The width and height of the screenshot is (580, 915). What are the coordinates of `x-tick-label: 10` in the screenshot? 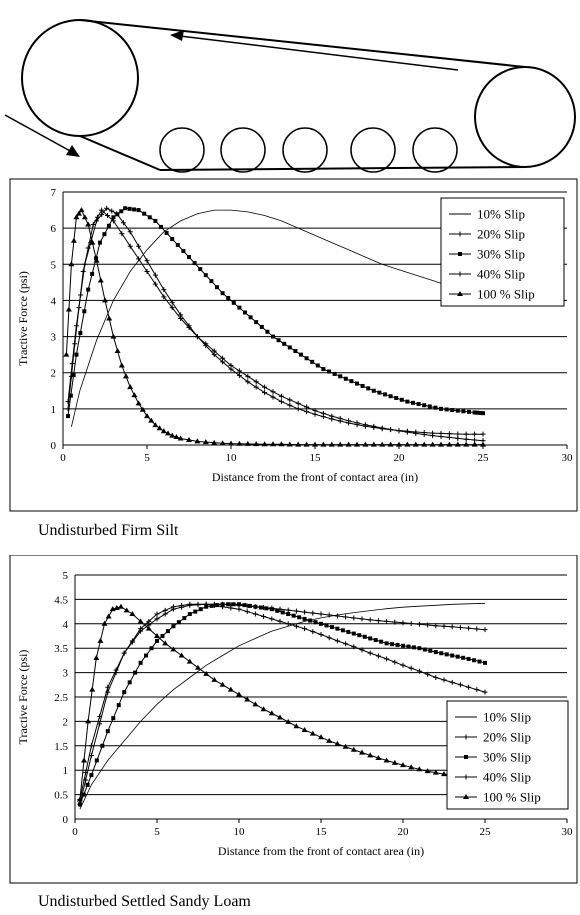 It's located at (232, 458).